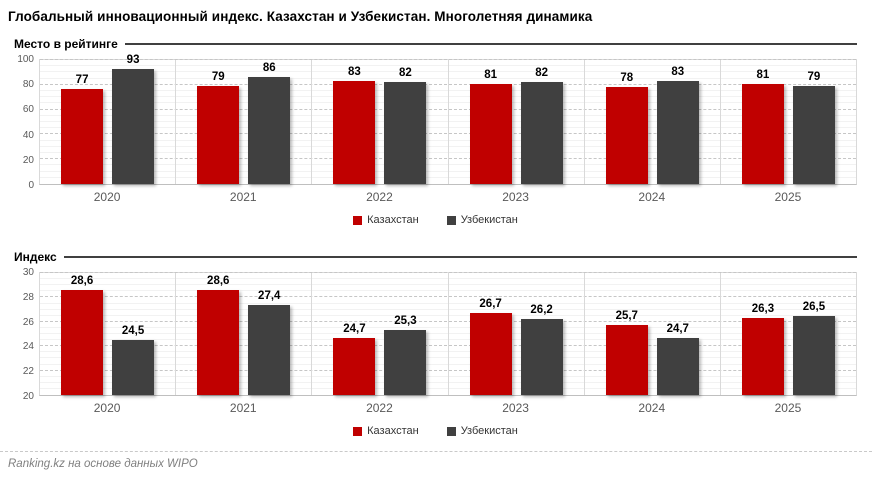 This screenshot has width=872, height=494. I want to click on bar-kazakhstan-2025: 26,3, so click(762, 349).